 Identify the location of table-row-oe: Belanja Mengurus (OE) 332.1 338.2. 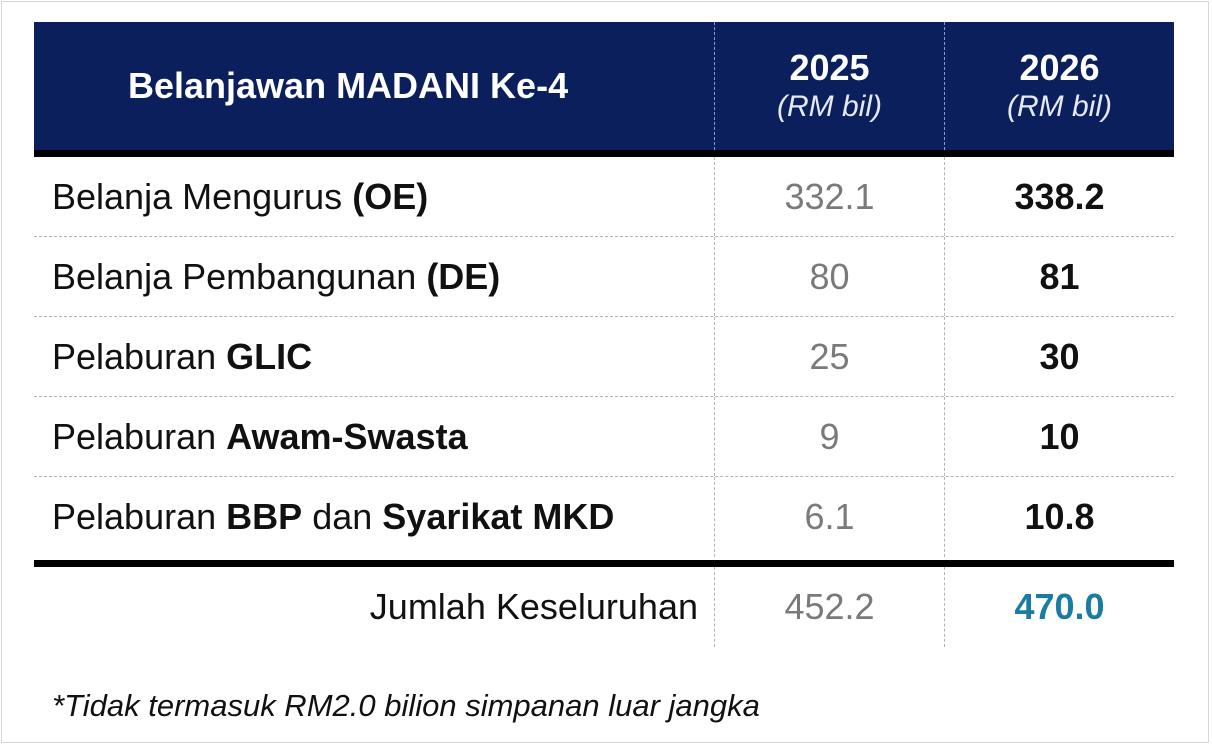
(604, 197).